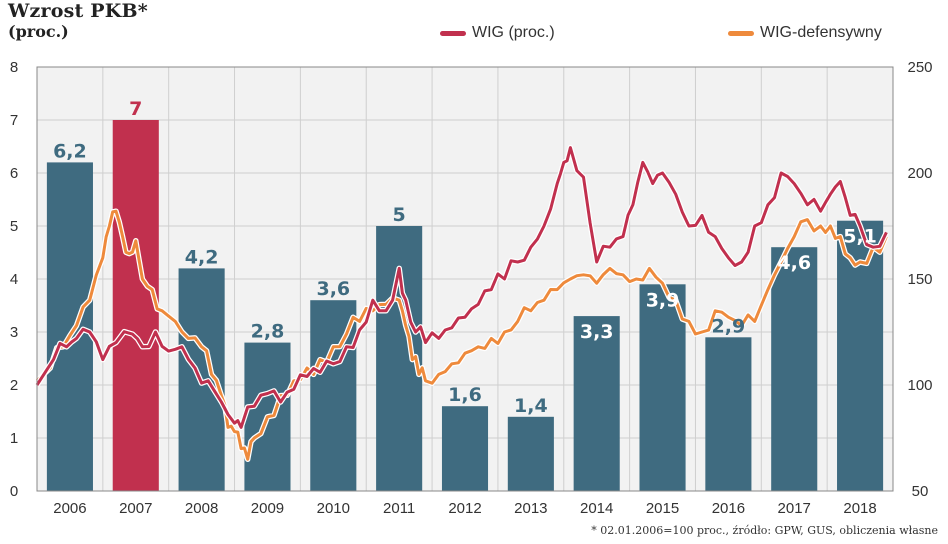  Describe the element at coordinates (333, 508) in the screenshot. I see `x-tick-label: 2010` at that location.